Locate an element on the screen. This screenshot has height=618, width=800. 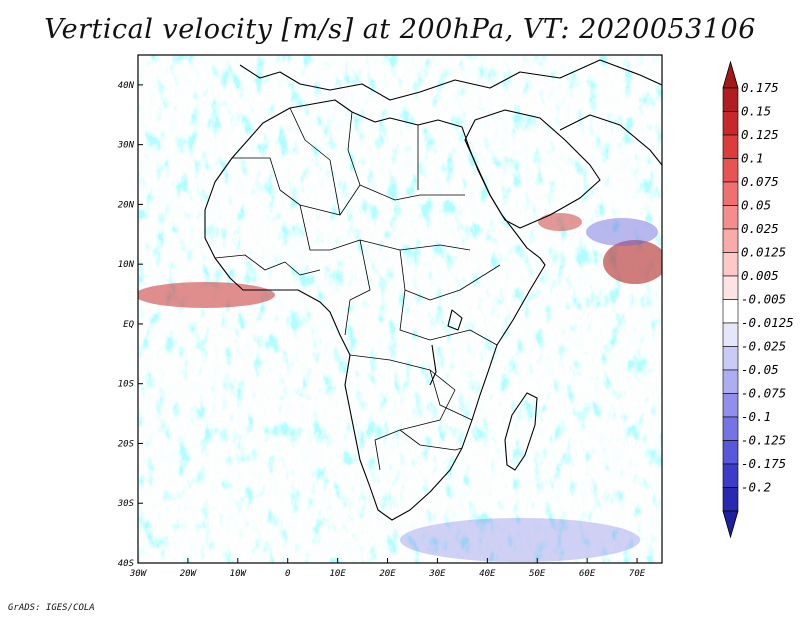
lake-victoria is located at coordinates (455, 320).